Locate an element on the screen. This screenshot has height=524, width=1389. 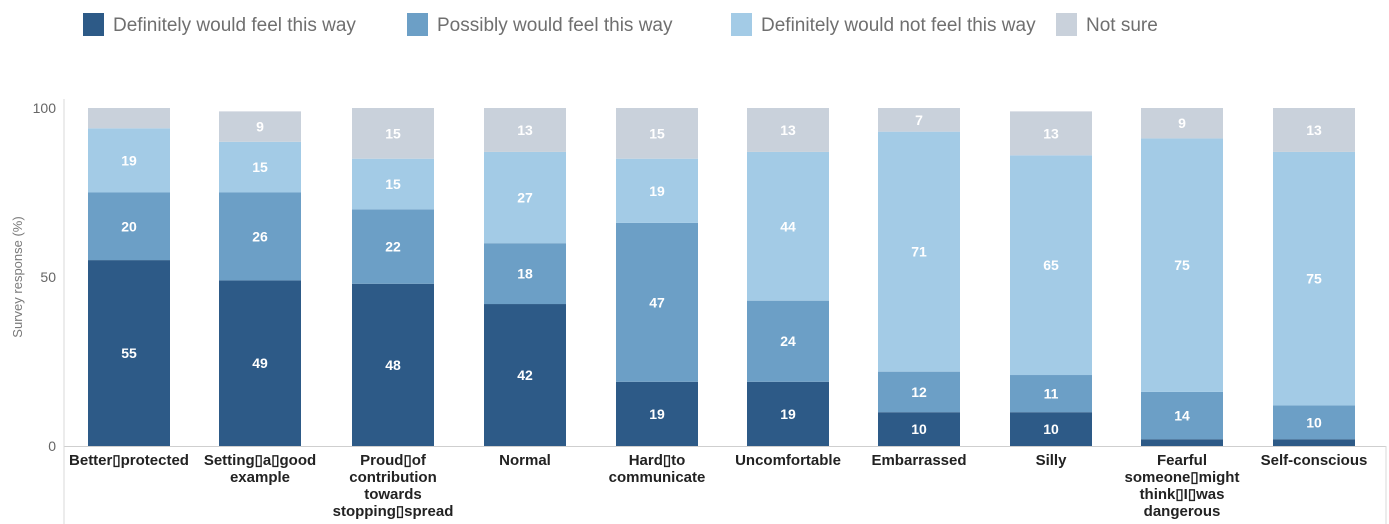
bar-group: 10 11 65 13 is located at coordinates (1051, 278).